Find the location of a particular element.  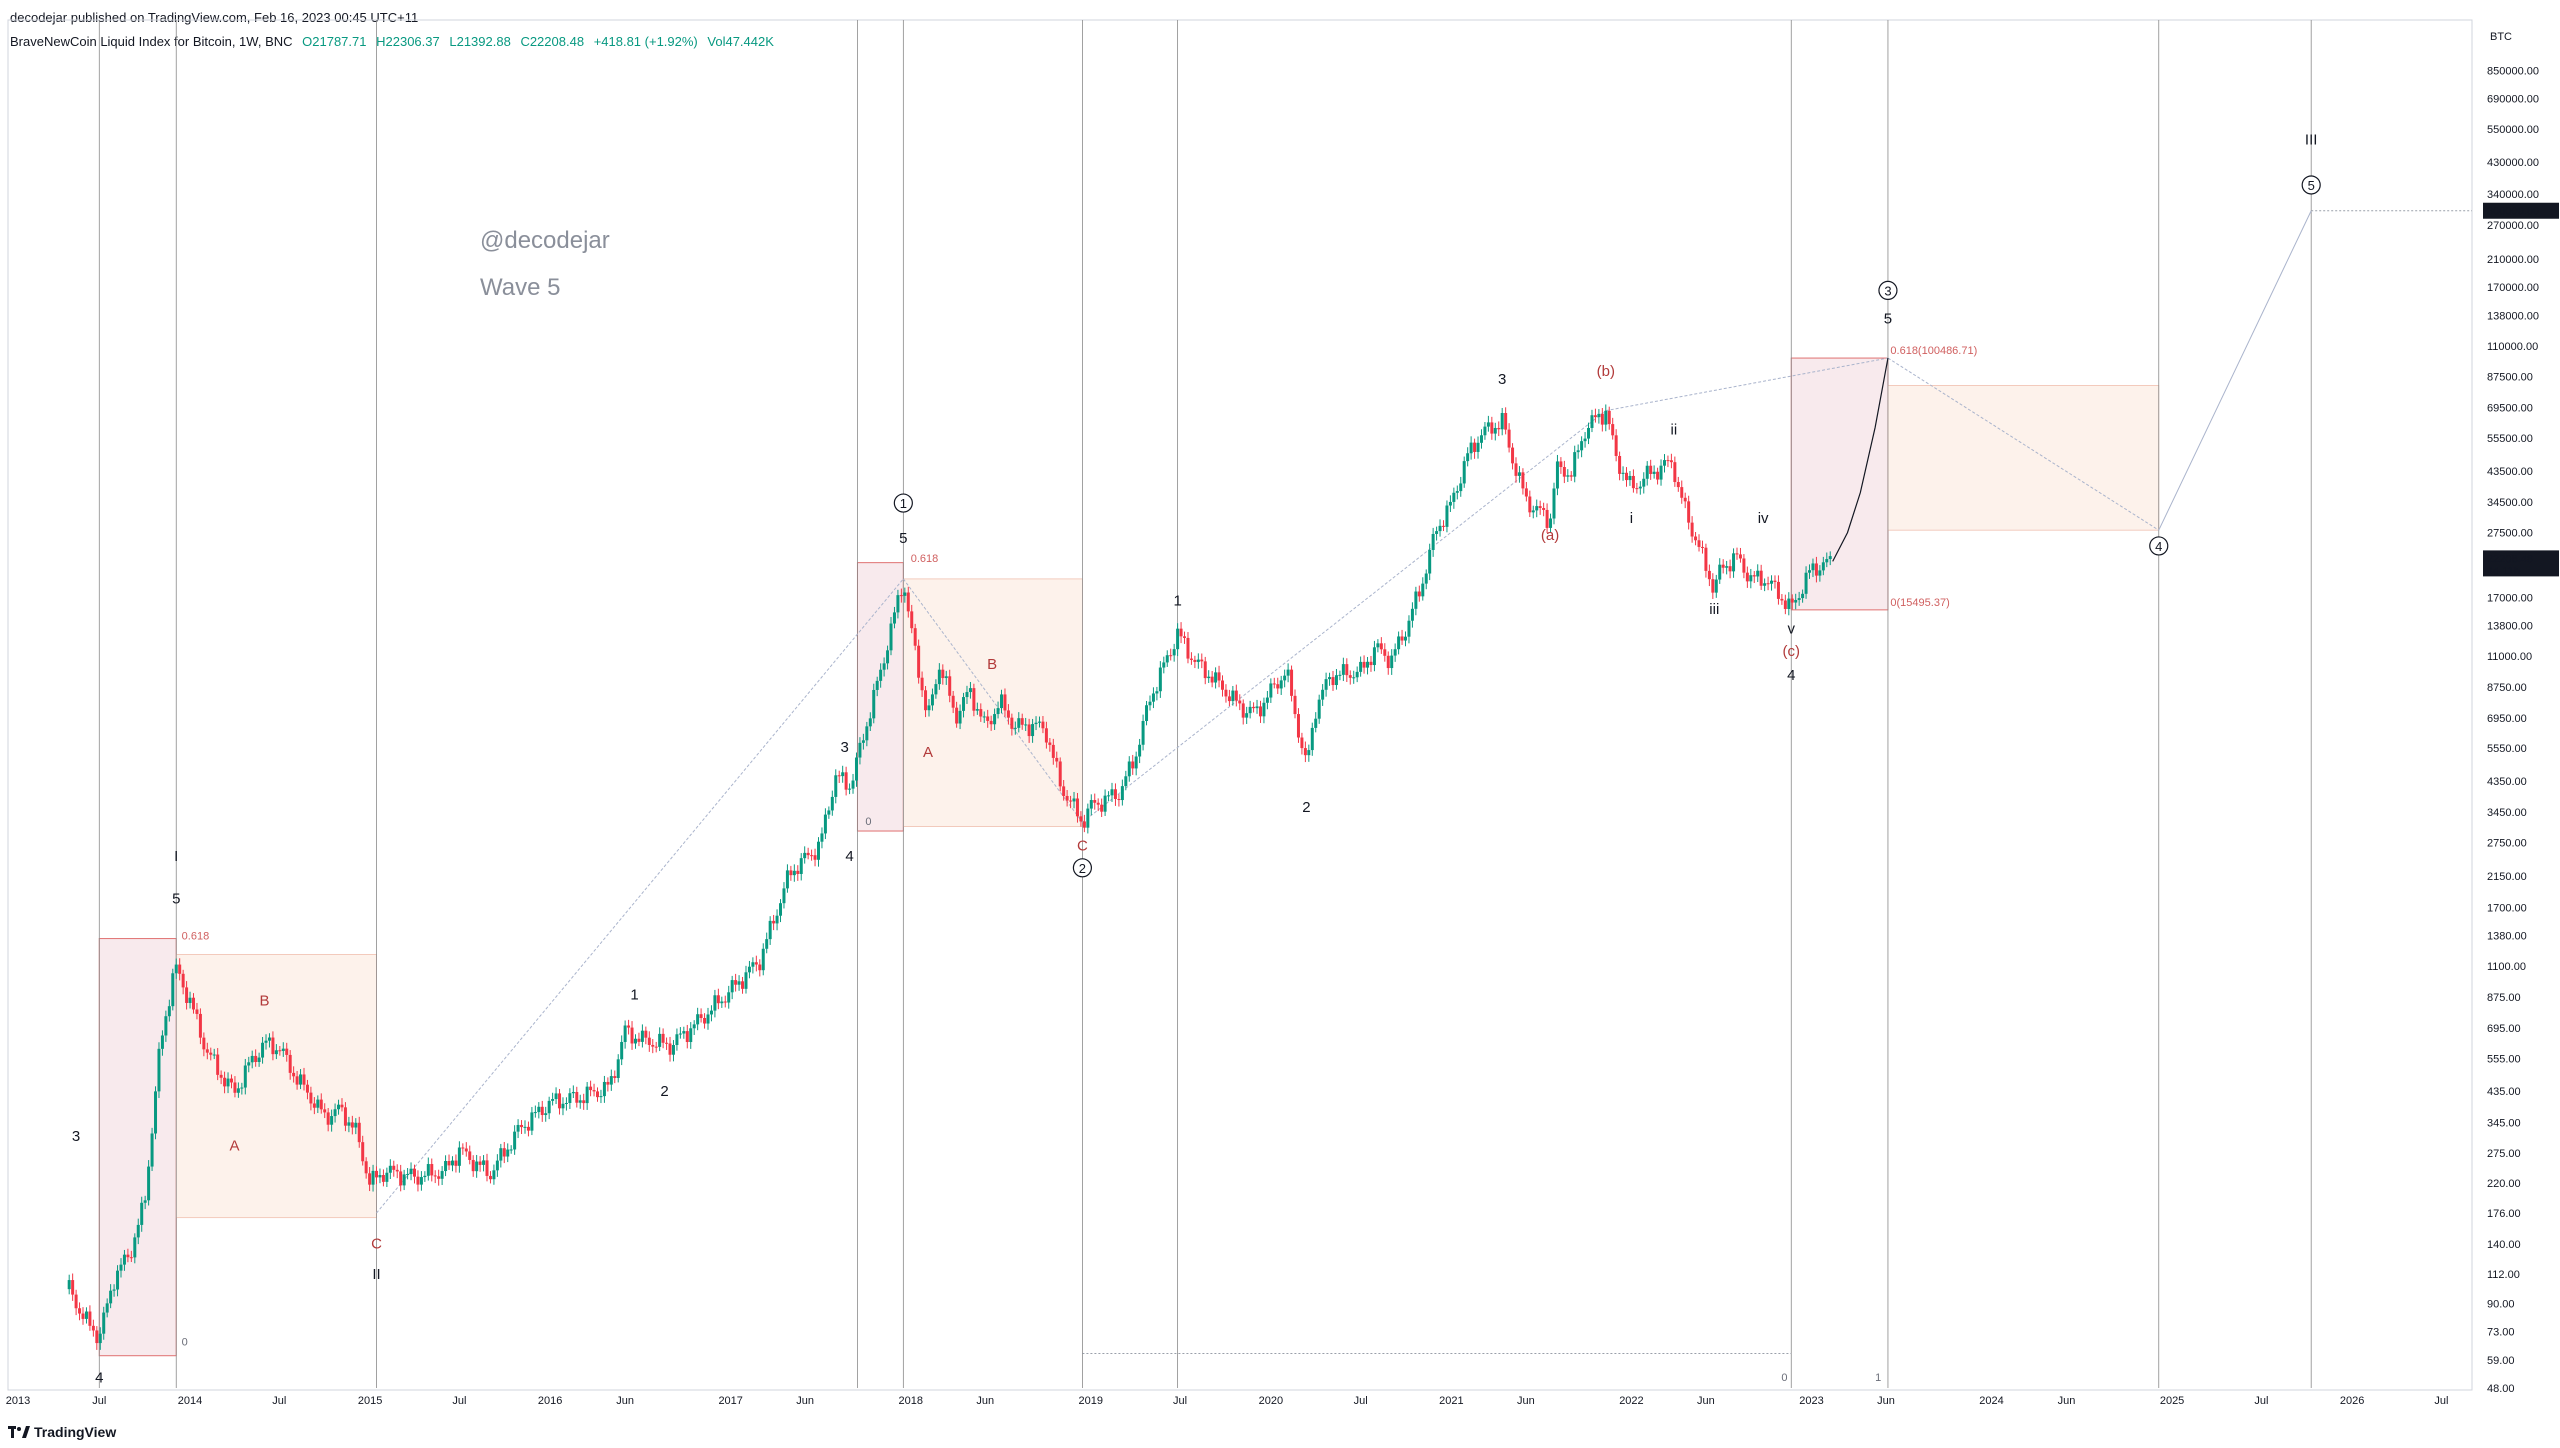

y-tick-label: 170000.00 is located at coordinates (2513, 288).